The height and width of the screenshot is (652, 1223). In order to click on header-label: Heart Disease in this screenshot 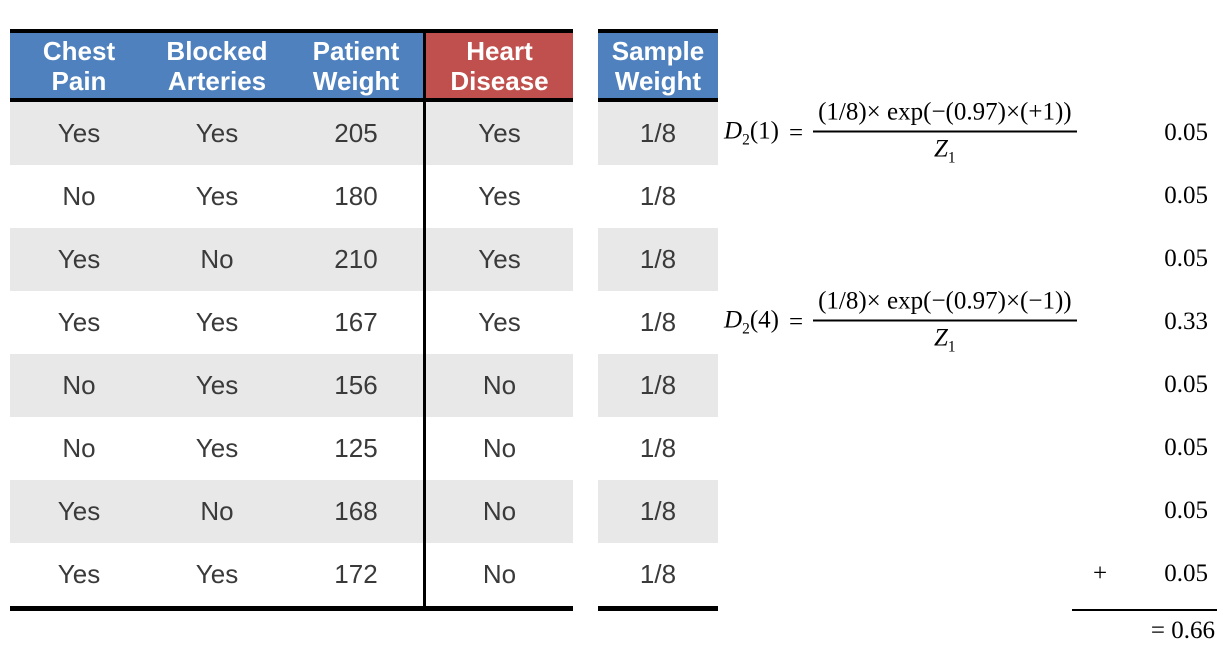, I will do `click(499, 65)`.